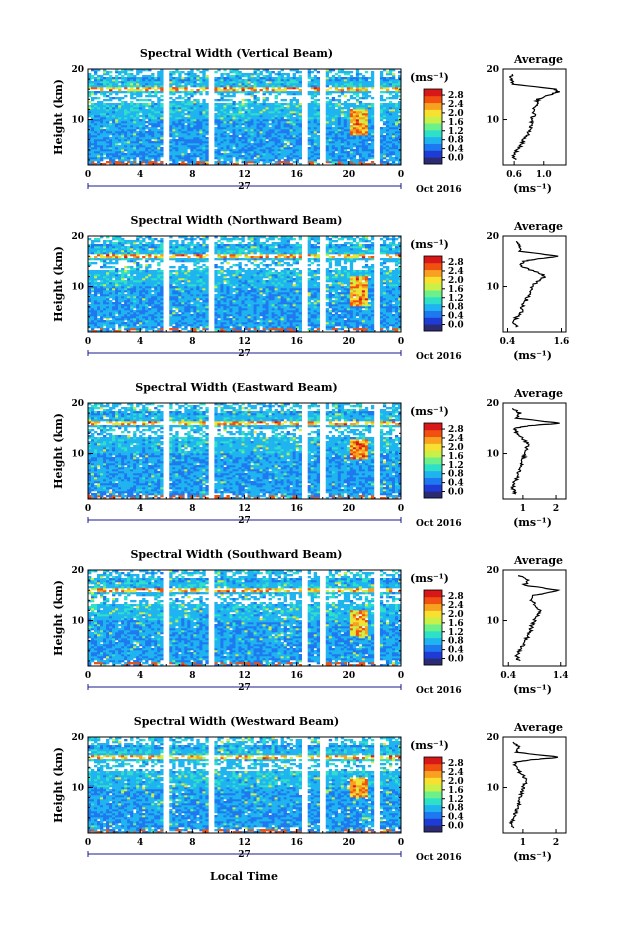 The width and height of the screenshot is (621, 929). Describe the element at coordinates (456, 150) in the screenshot. I see `colorbar-tick-label: 0.4` at that location.